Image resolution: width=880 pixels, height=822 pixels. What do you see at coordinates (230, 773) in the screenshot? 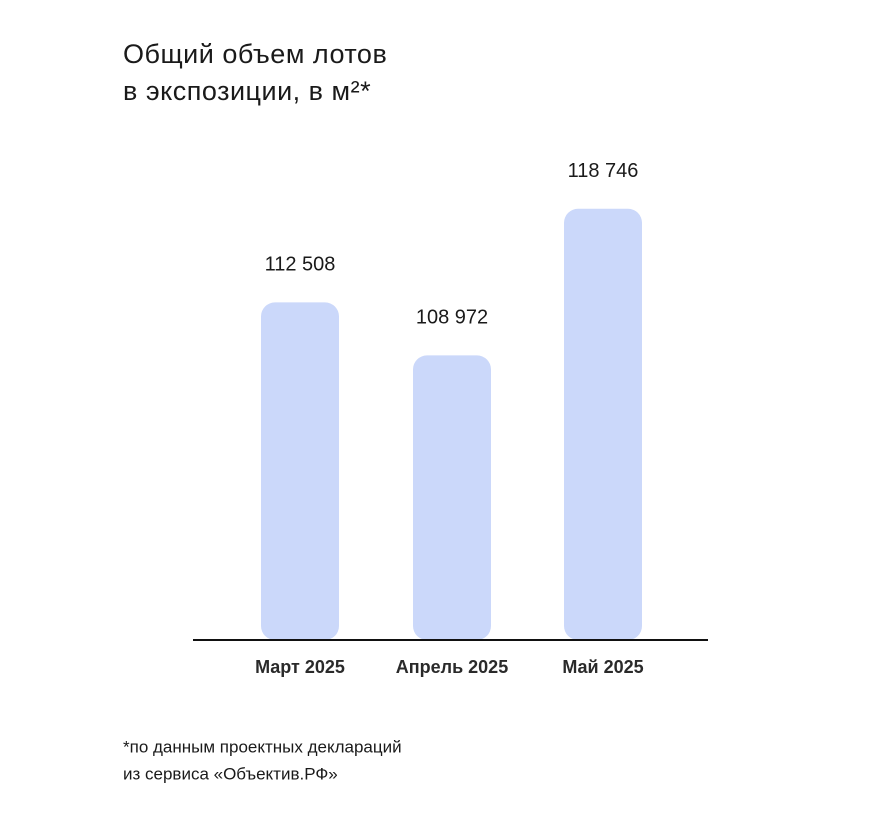
I see `footnote: из сервиса «Объектив.РФ»` at bounding box center [230, 773].